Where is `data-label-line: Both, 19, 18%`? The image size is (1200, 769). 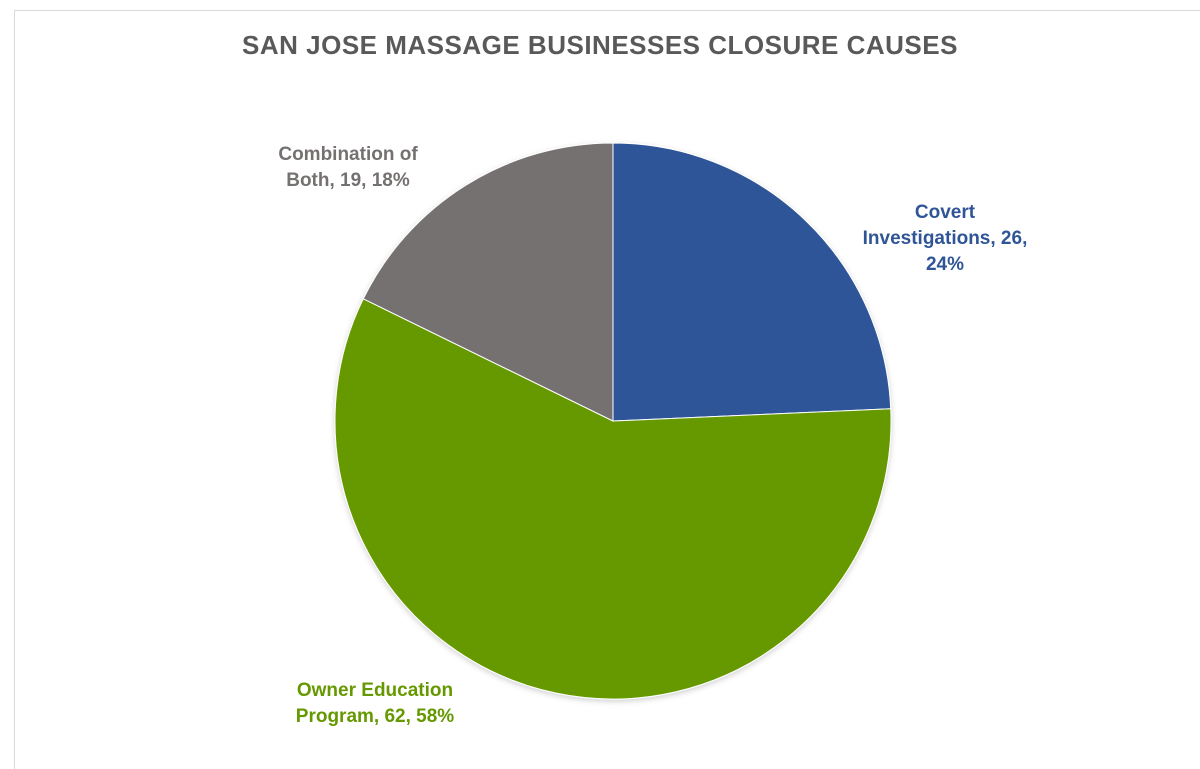 data-label-line: Both, 19, 18% is located at coordinates (348, 180).